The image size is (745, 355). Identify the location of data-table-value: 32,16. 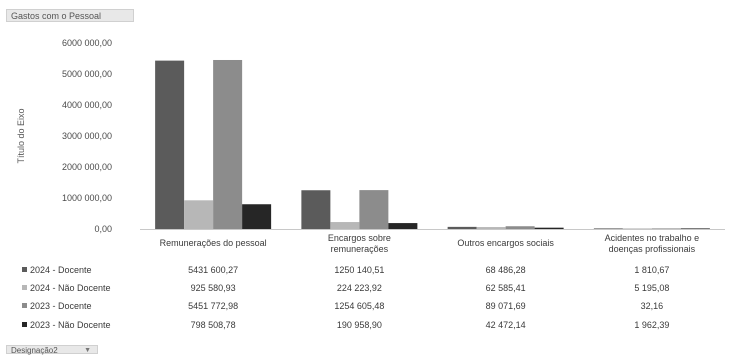
(652, 306).